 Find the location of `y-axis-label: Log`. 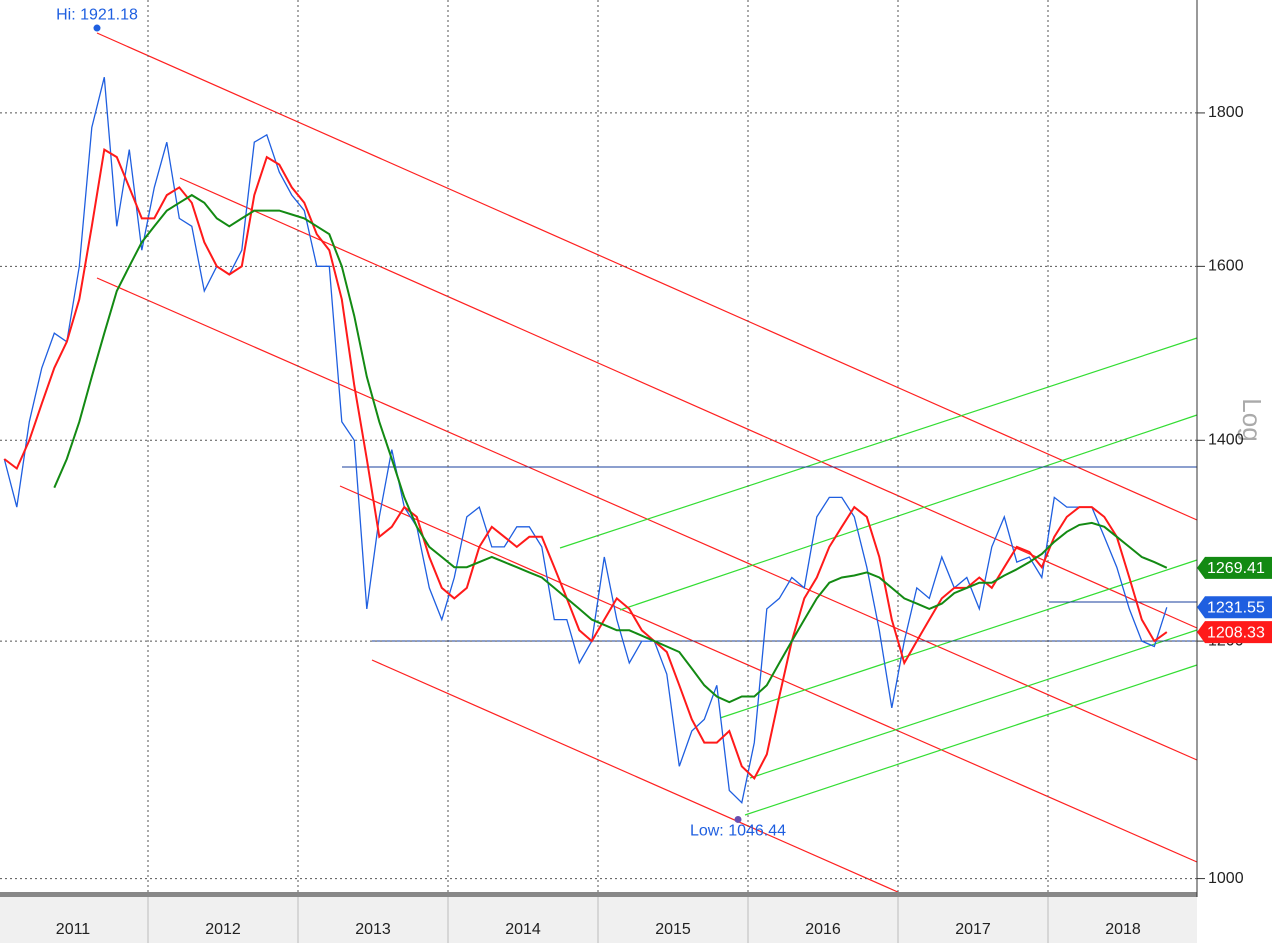

y-axis-label: Log is located at coordinates (1252, 419).